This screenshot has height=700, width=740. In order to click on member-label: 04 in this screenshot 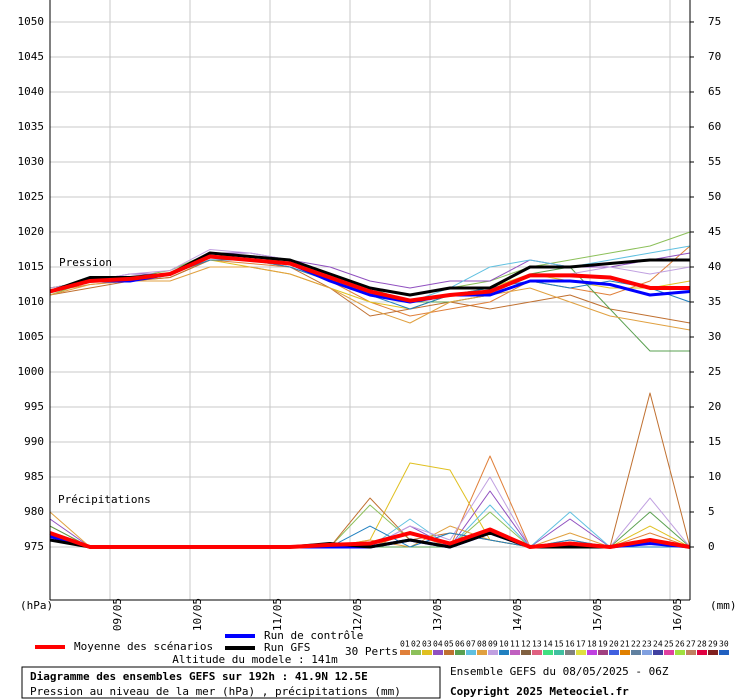, I will do `click(438, 644)`.